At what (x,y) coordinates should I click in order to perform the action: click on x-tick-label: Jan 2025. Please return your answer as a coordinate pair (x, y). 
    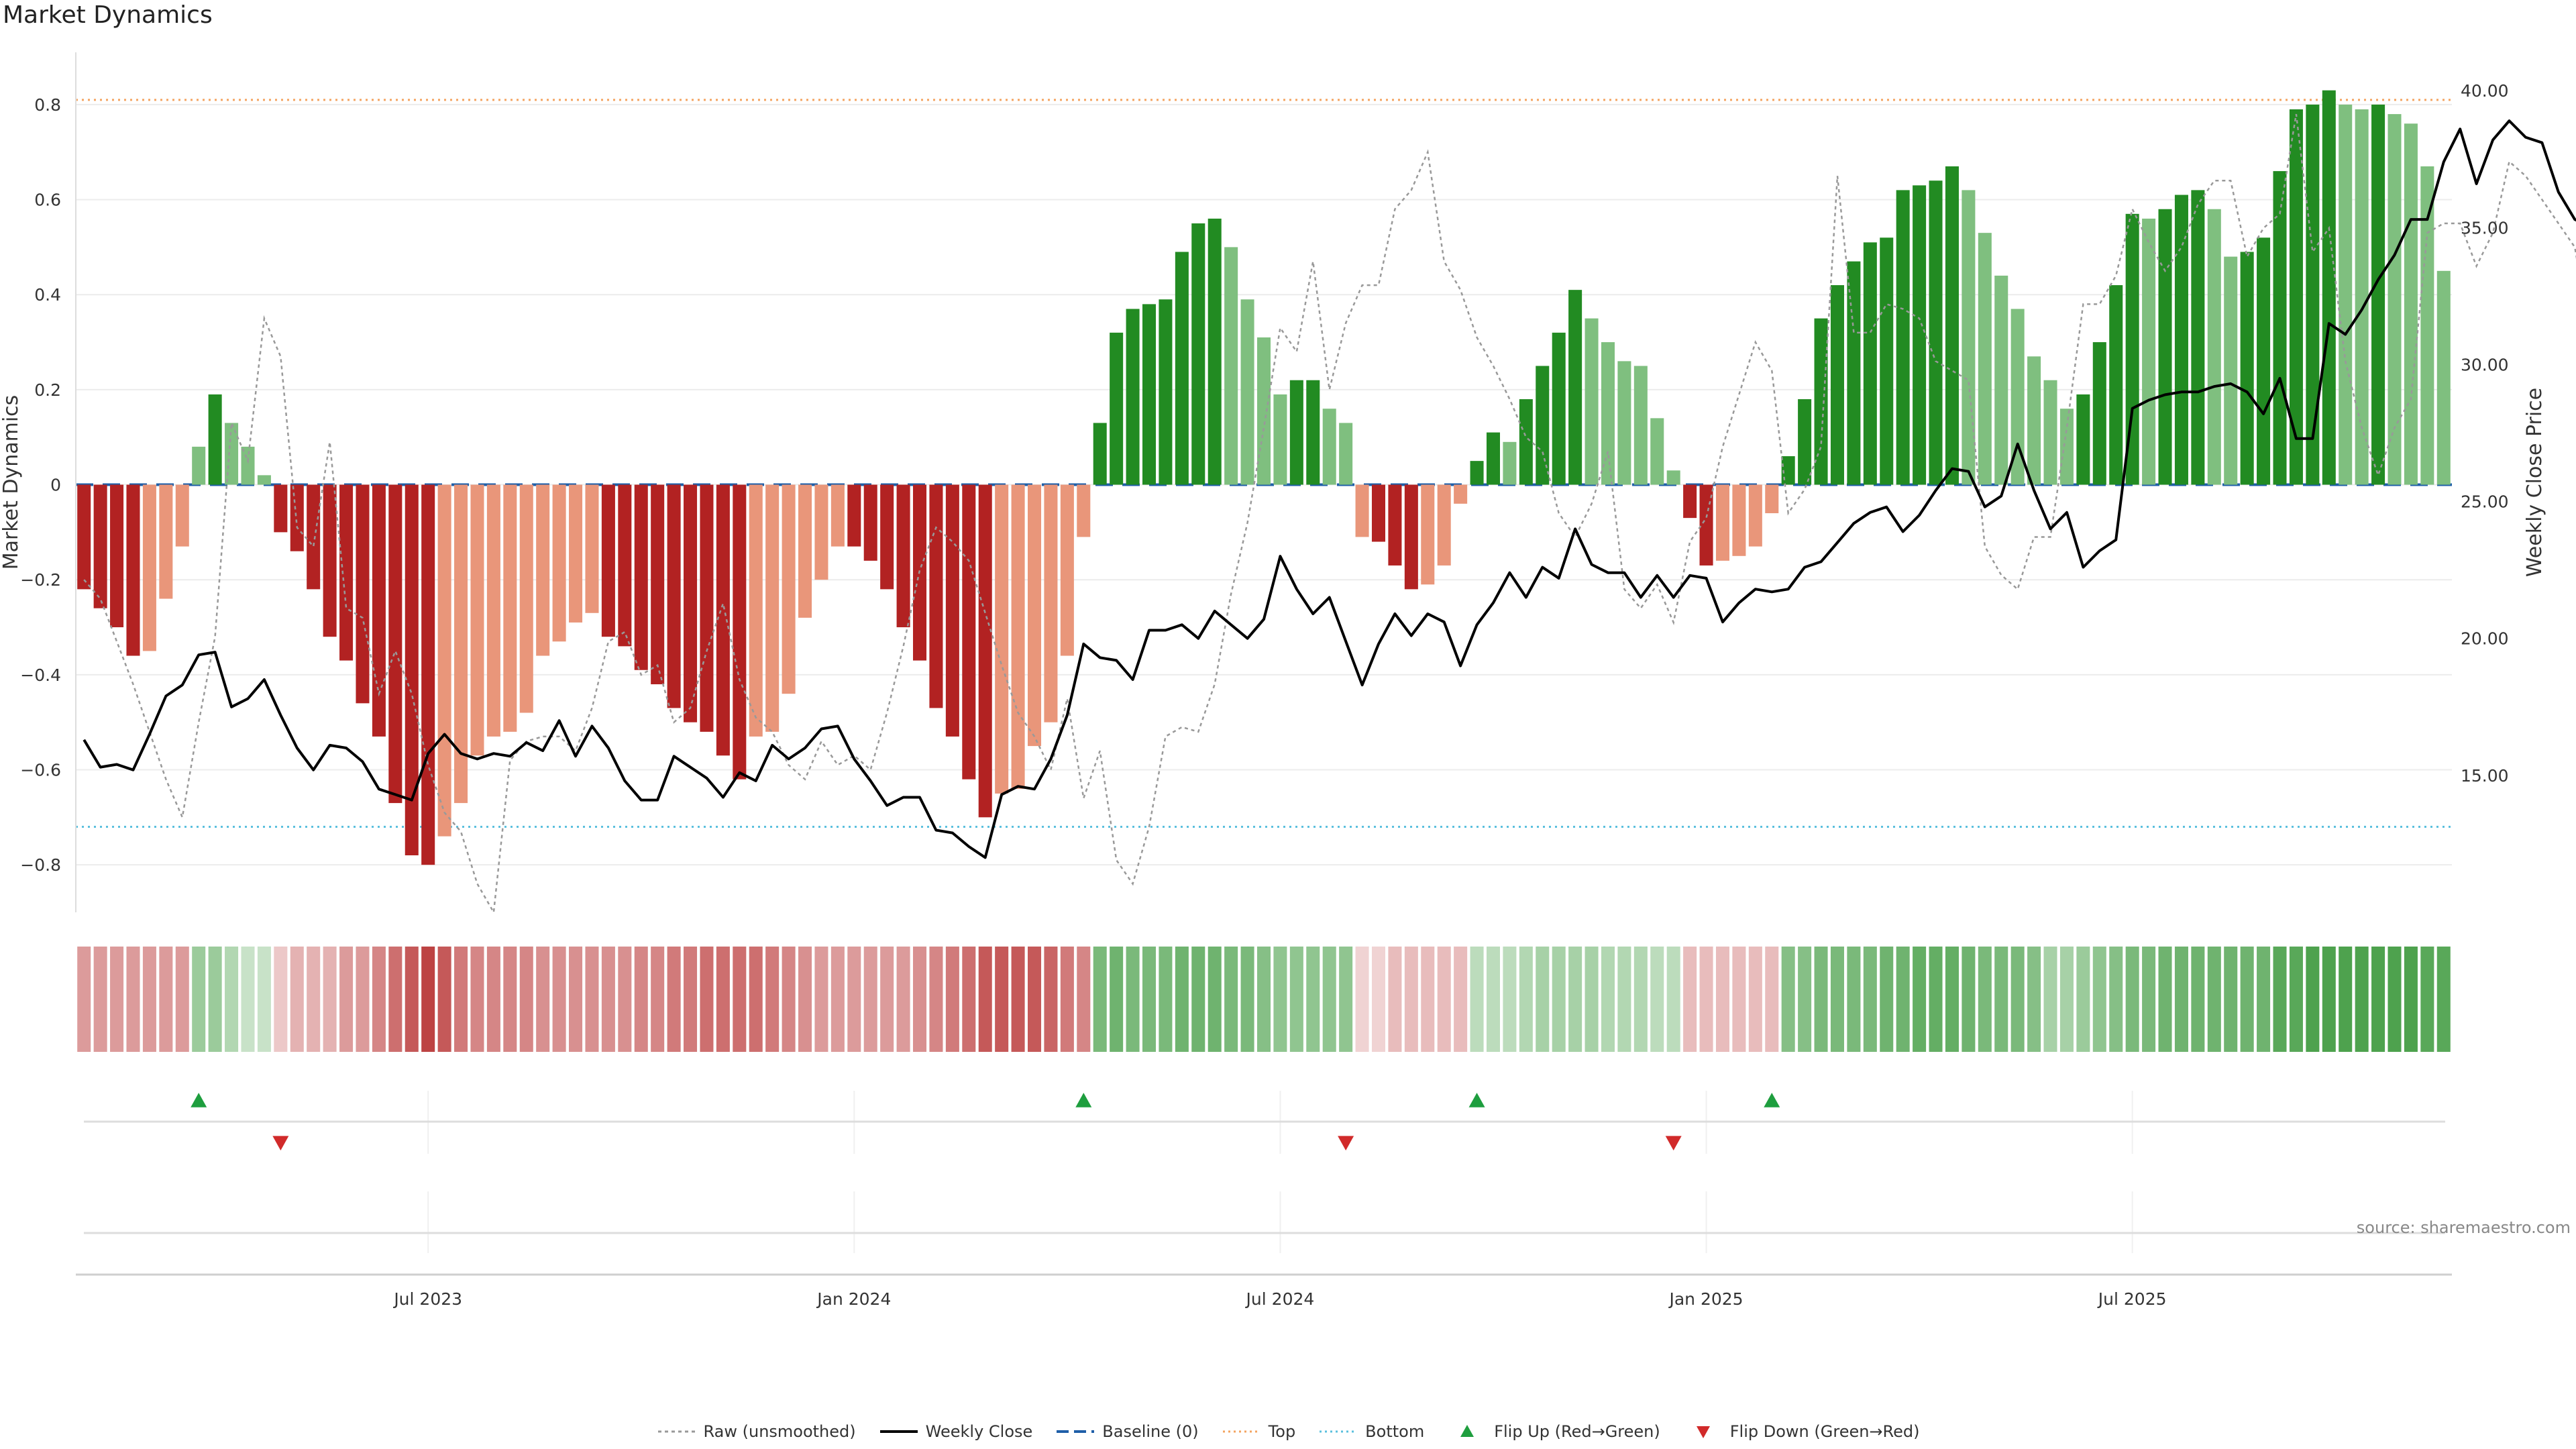
    Looking at the image, I should click on (1705, 1299).